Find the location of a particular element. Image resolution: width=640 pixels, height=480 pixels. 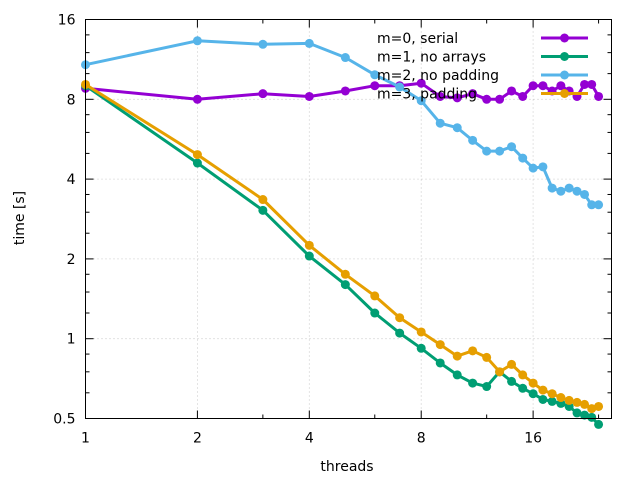

x-tick-label: 8 is located at coordinates (421, 439).